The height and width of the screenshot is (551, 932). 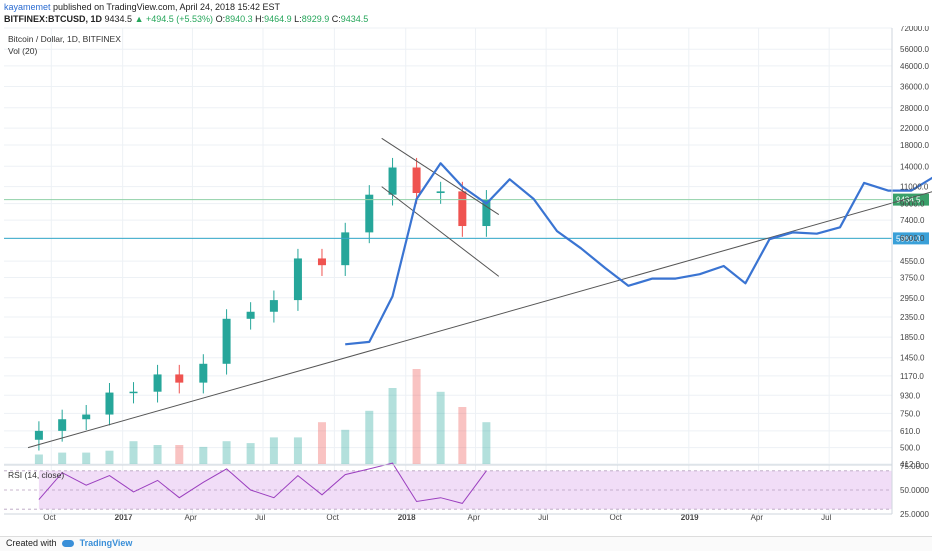 I want to click on close-label: C:, so click(x=336, y=19).